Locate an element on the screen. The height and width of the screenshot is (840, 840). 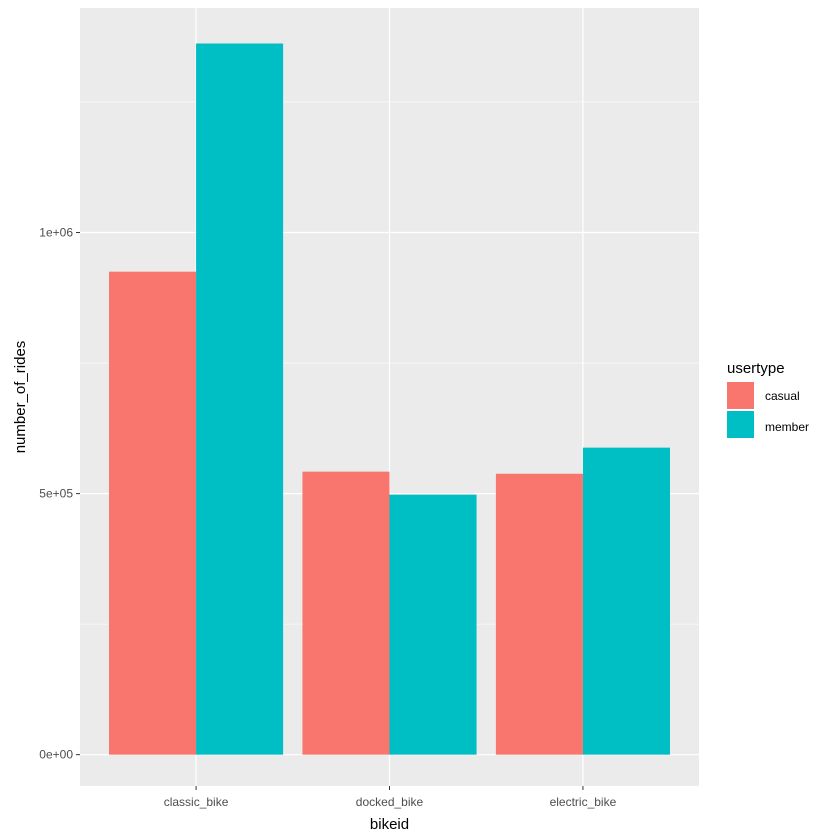
bar-casual-classic_bike is located at coordinates (153, 513).